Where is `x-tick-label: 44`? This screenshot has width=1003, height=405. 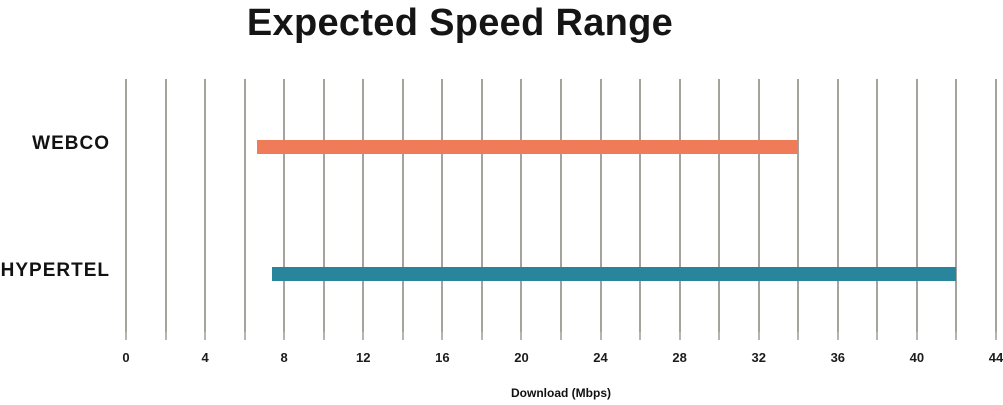
x-tick-label: 44 is located at coordinates (995, 357).